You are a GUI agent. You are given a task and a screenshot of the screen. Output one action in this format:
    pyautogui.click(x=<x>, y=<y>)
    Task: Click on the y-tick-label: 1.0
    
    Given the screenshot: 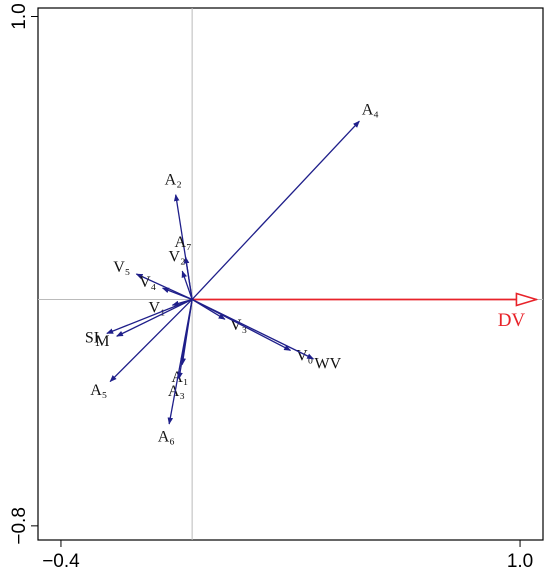 What is the action you would take?
    pyautogui.click(x=19, y=16)
    